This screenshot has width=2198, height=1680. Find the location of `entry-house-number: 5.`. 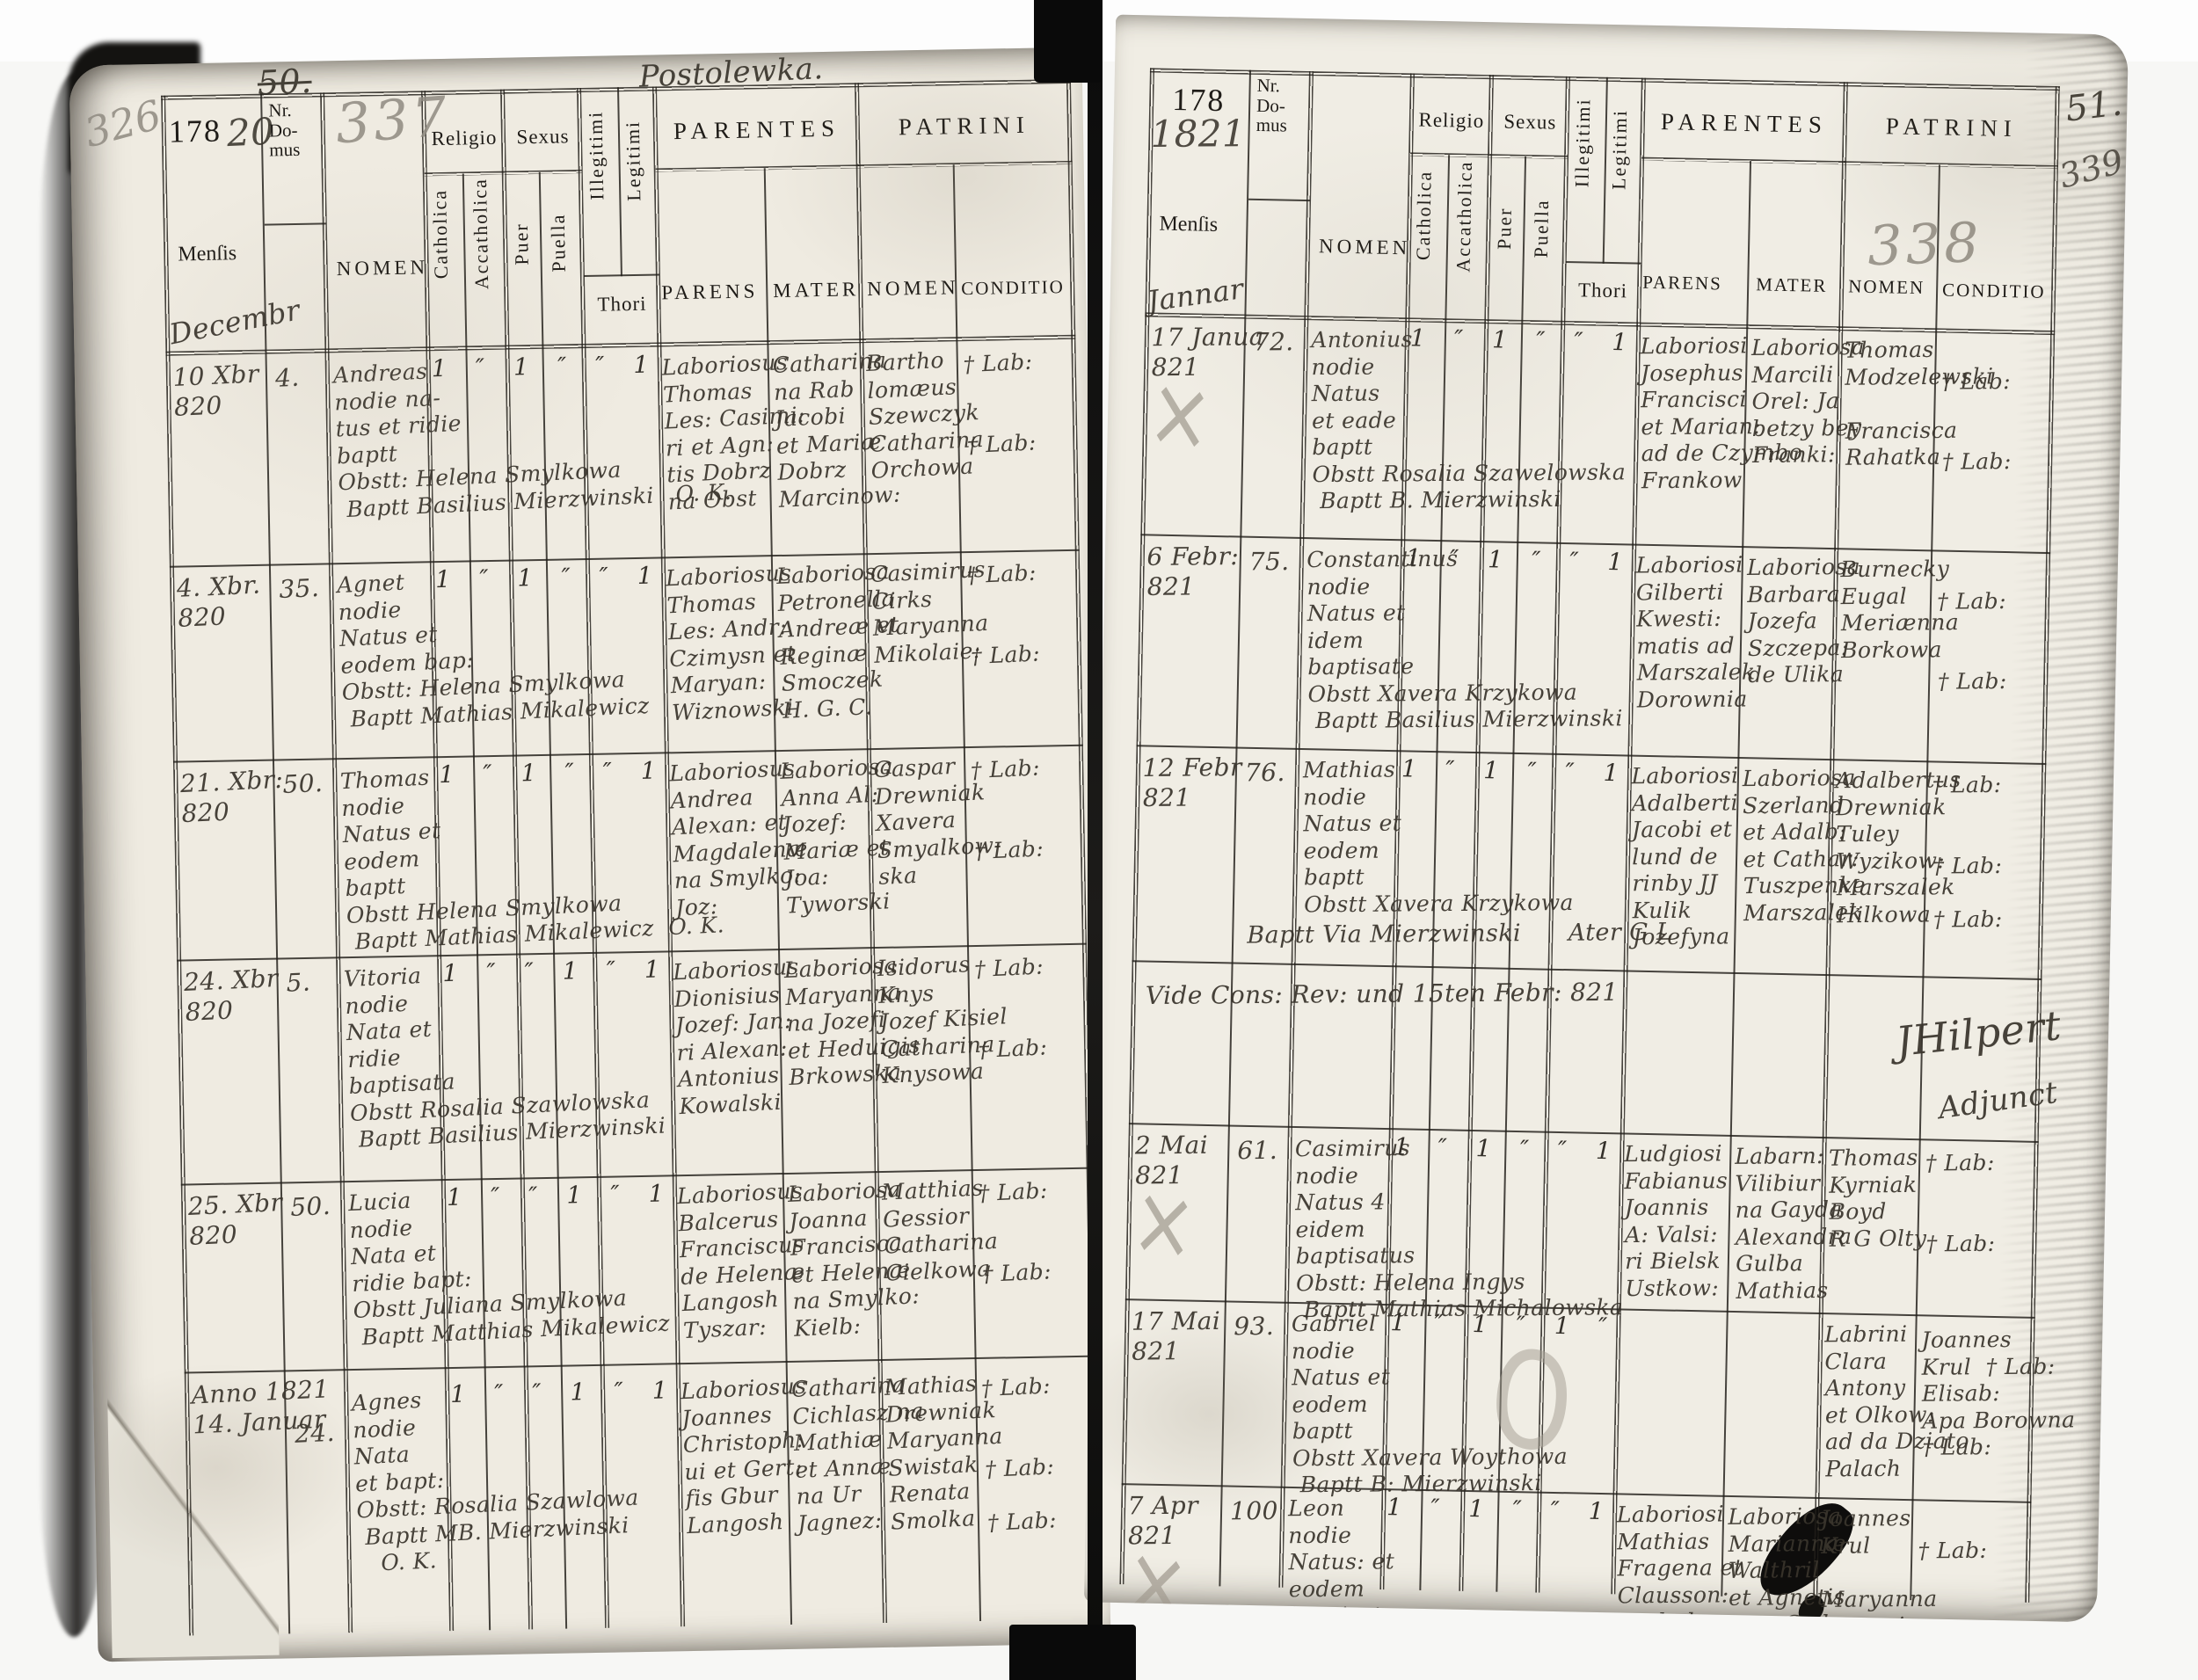

entry-house-number: 5. is located at coordinates (298, 982).